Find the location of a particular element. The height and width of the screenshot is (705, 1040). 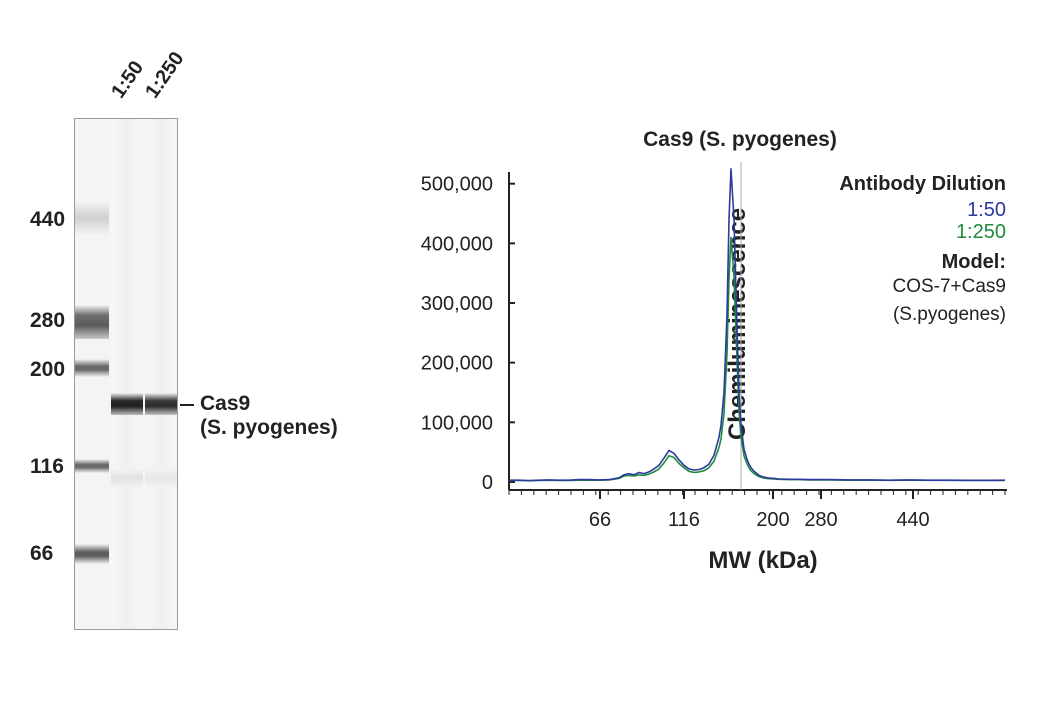

x-tick-label: 440 is located at coordinates (912, 520).